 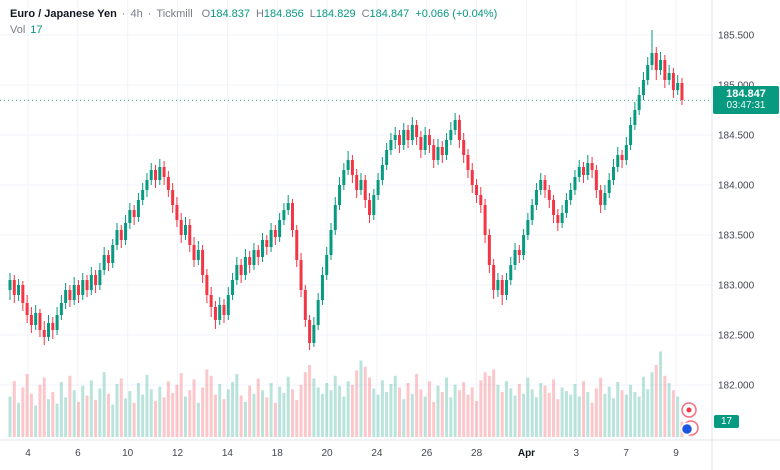 I want to click on open-label: O, so click(x=206, y=14).